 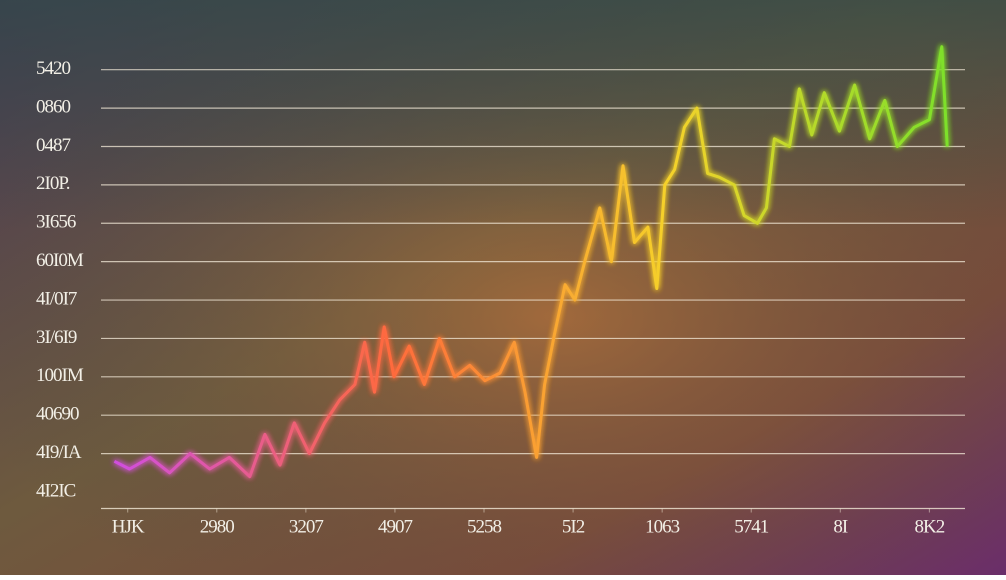 What do you see at coordinates (56, 298) in the screenshot?
I see `y-tick-label: 4I/0I7` at bounding box center [56, 298].